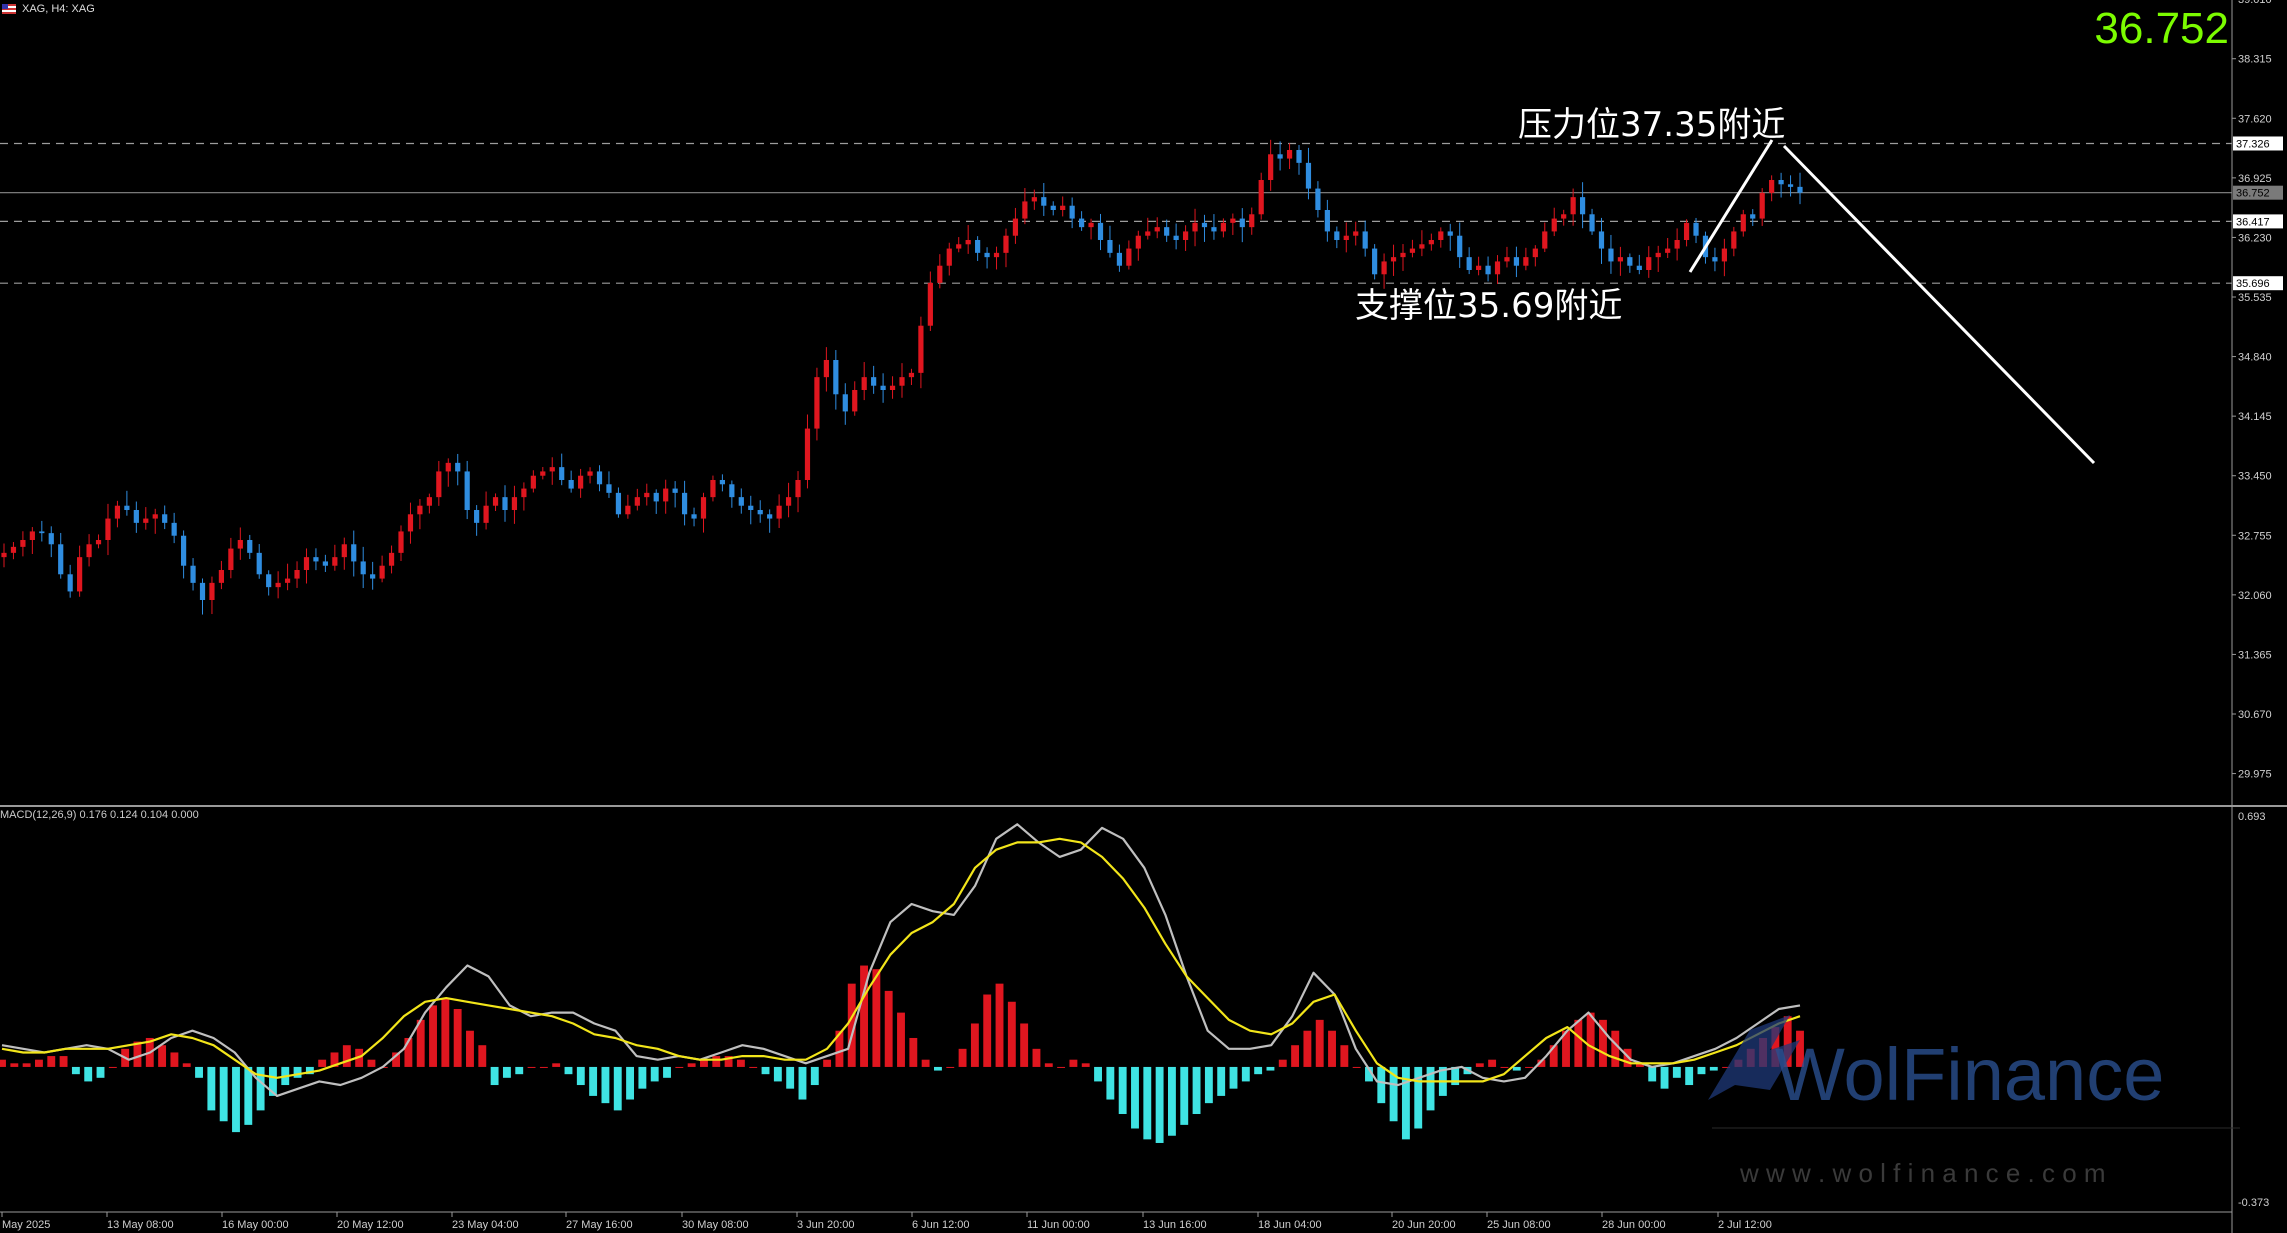 The image size is (2287, 1233). I want to click on price-tick-label: 33.450, so click(2255, 477).